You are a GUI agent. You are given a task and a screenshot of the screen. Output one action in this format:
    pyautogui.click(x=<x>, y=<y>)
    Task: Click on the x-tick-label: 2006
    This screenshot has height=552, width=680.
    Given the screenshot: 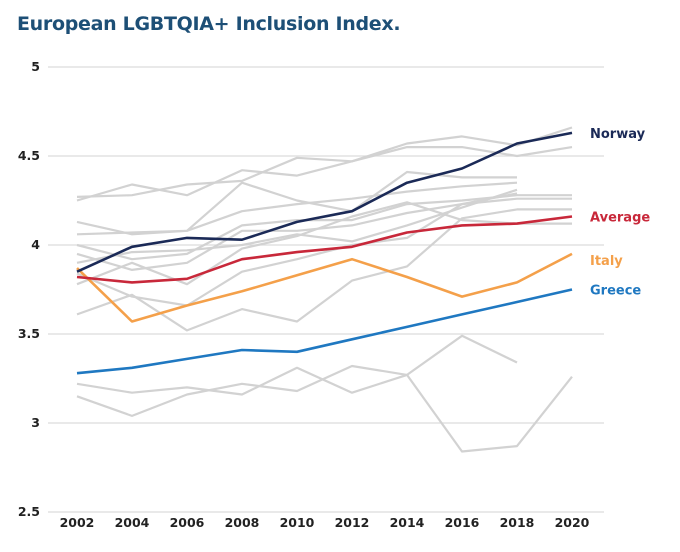 What is the action you would take?
    pyautogui.click(x=187, y=522)
    